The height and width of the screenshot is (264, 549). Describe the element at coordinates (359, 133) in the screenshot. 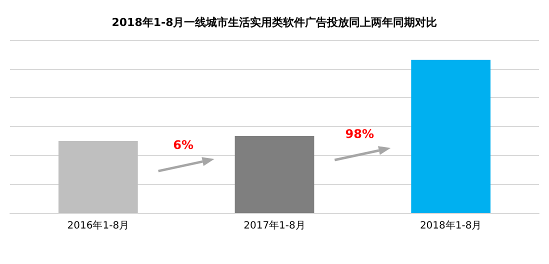

I see `annotation: 98%` at that location.